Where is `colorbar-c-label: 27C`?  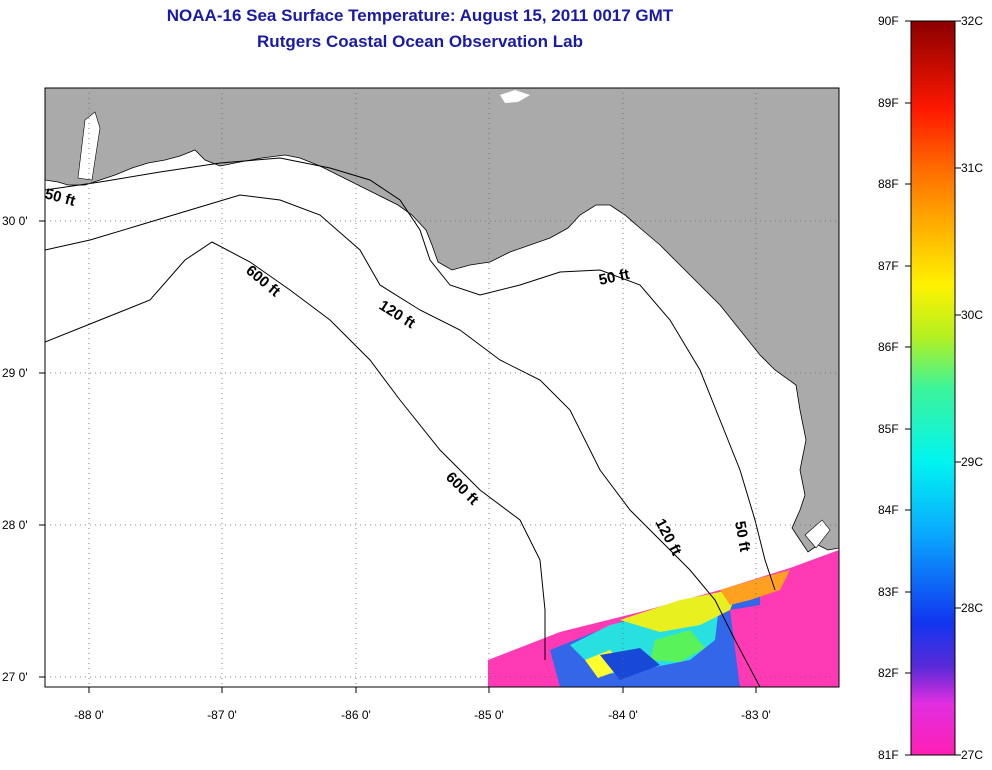 colorbar-c-label: 27C is located at coordinates (972, 755).